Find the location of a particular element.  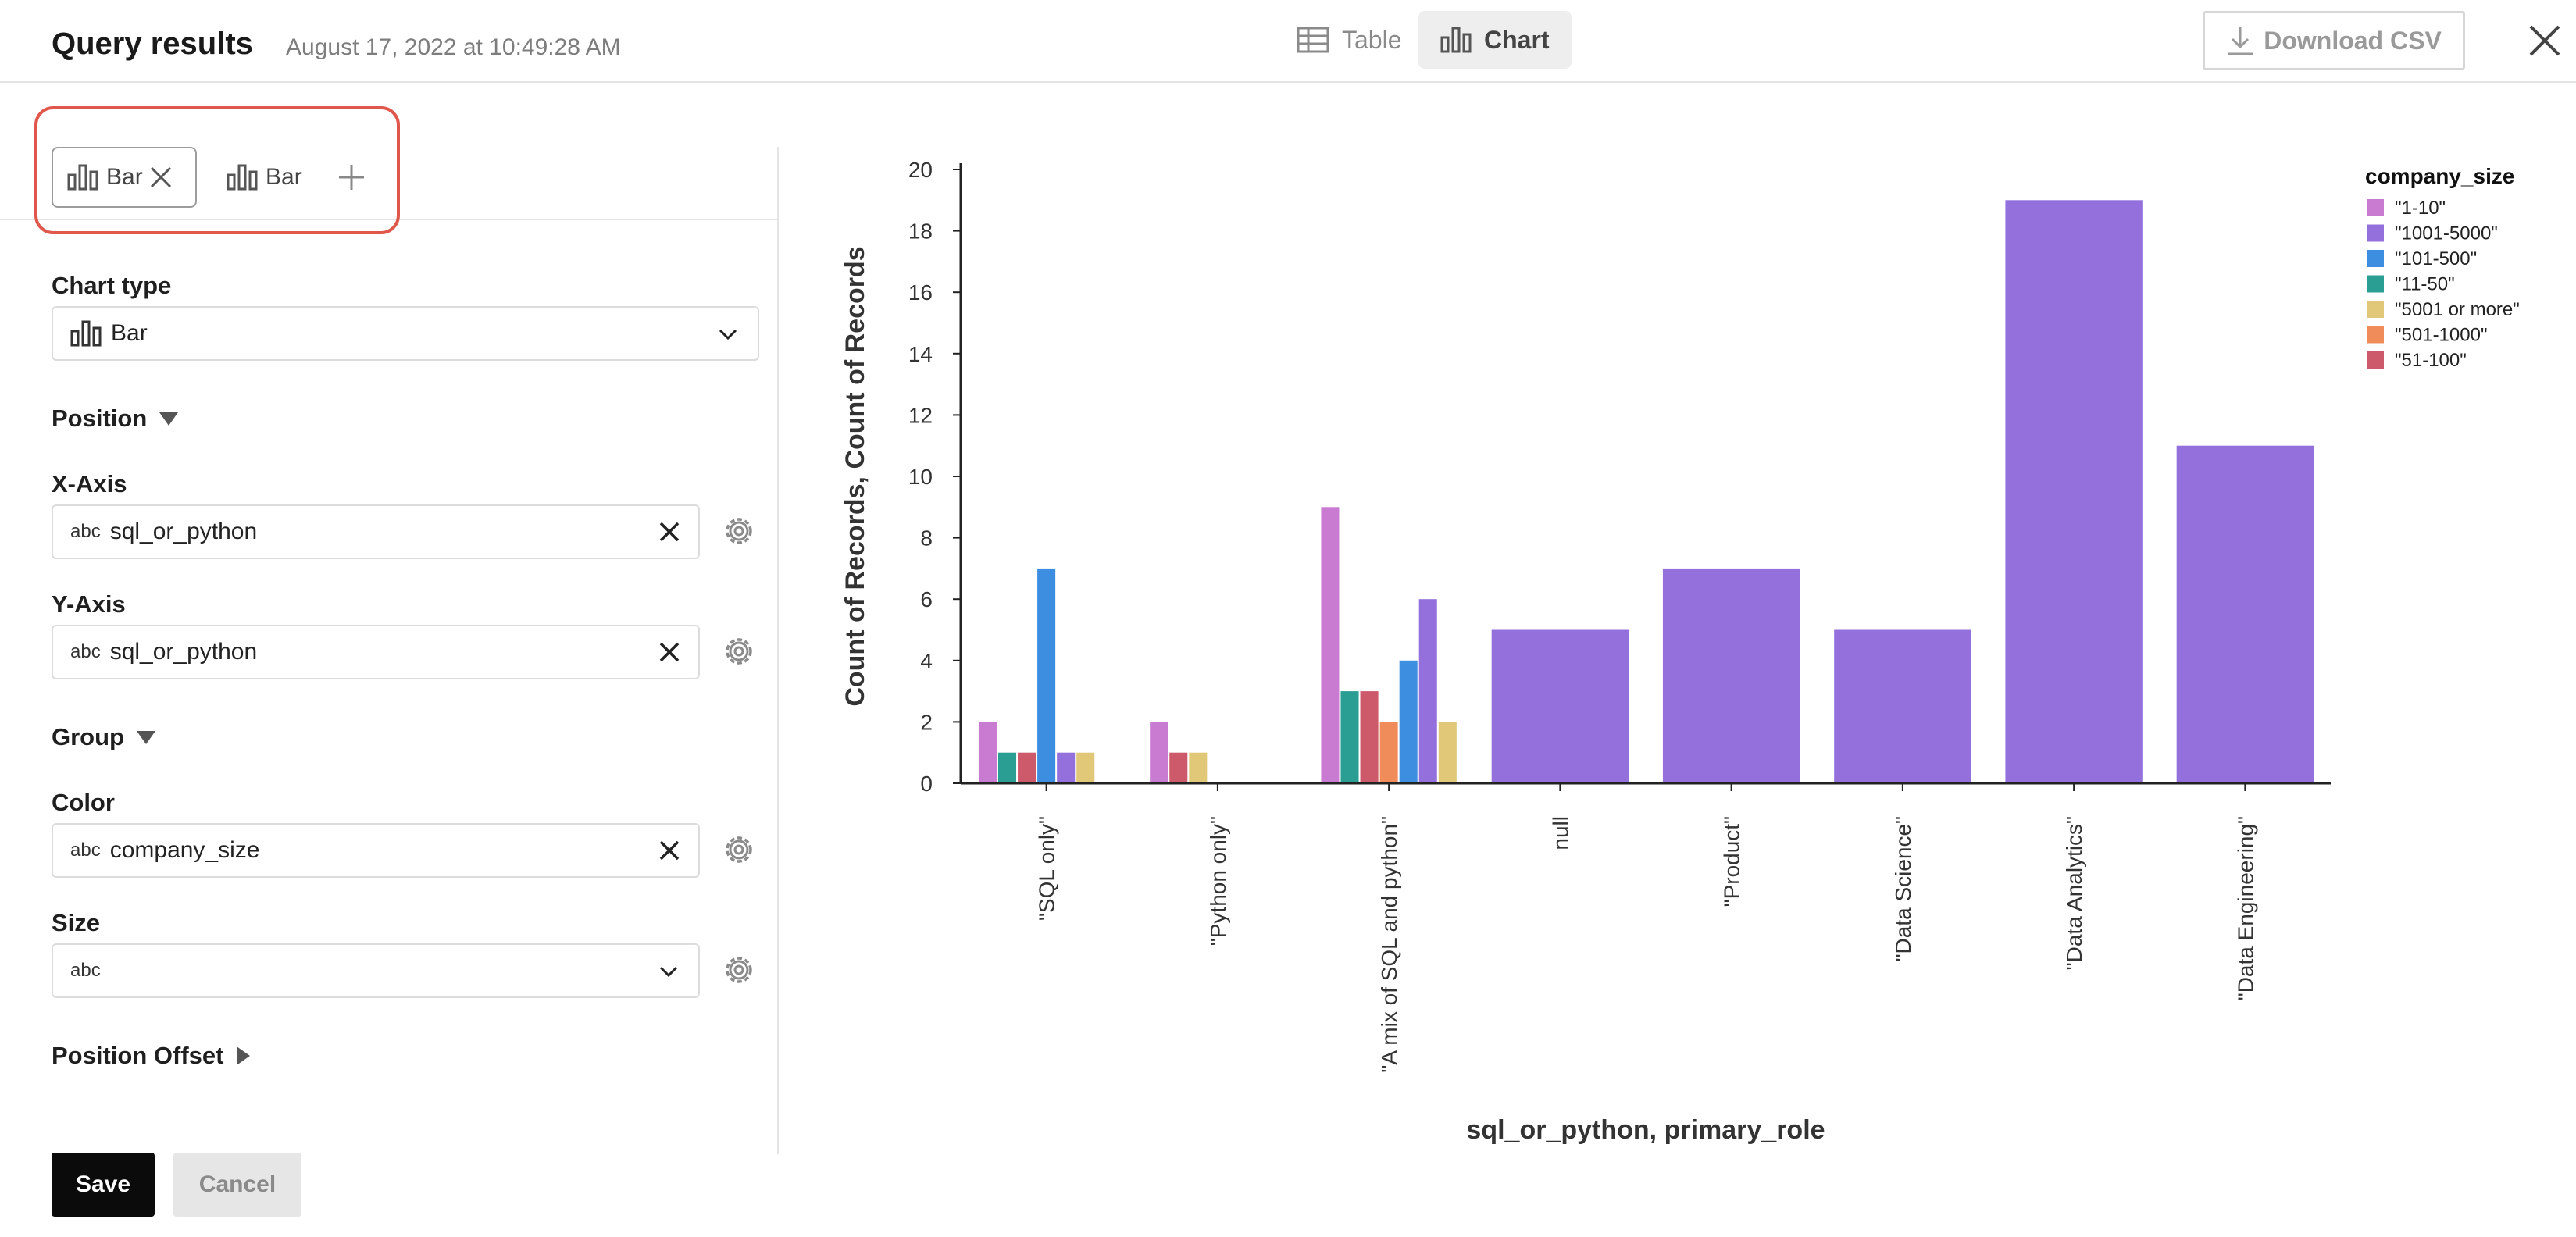

chart-tab-1-label: Bar is located at coordinates (124, 177).